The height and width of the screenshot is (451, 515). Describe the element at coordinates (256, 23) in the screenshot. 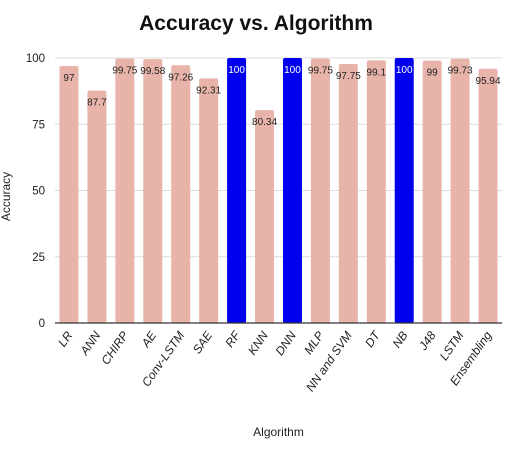

I see `chart-title: Accuracy vs. Algorithm` at that location.